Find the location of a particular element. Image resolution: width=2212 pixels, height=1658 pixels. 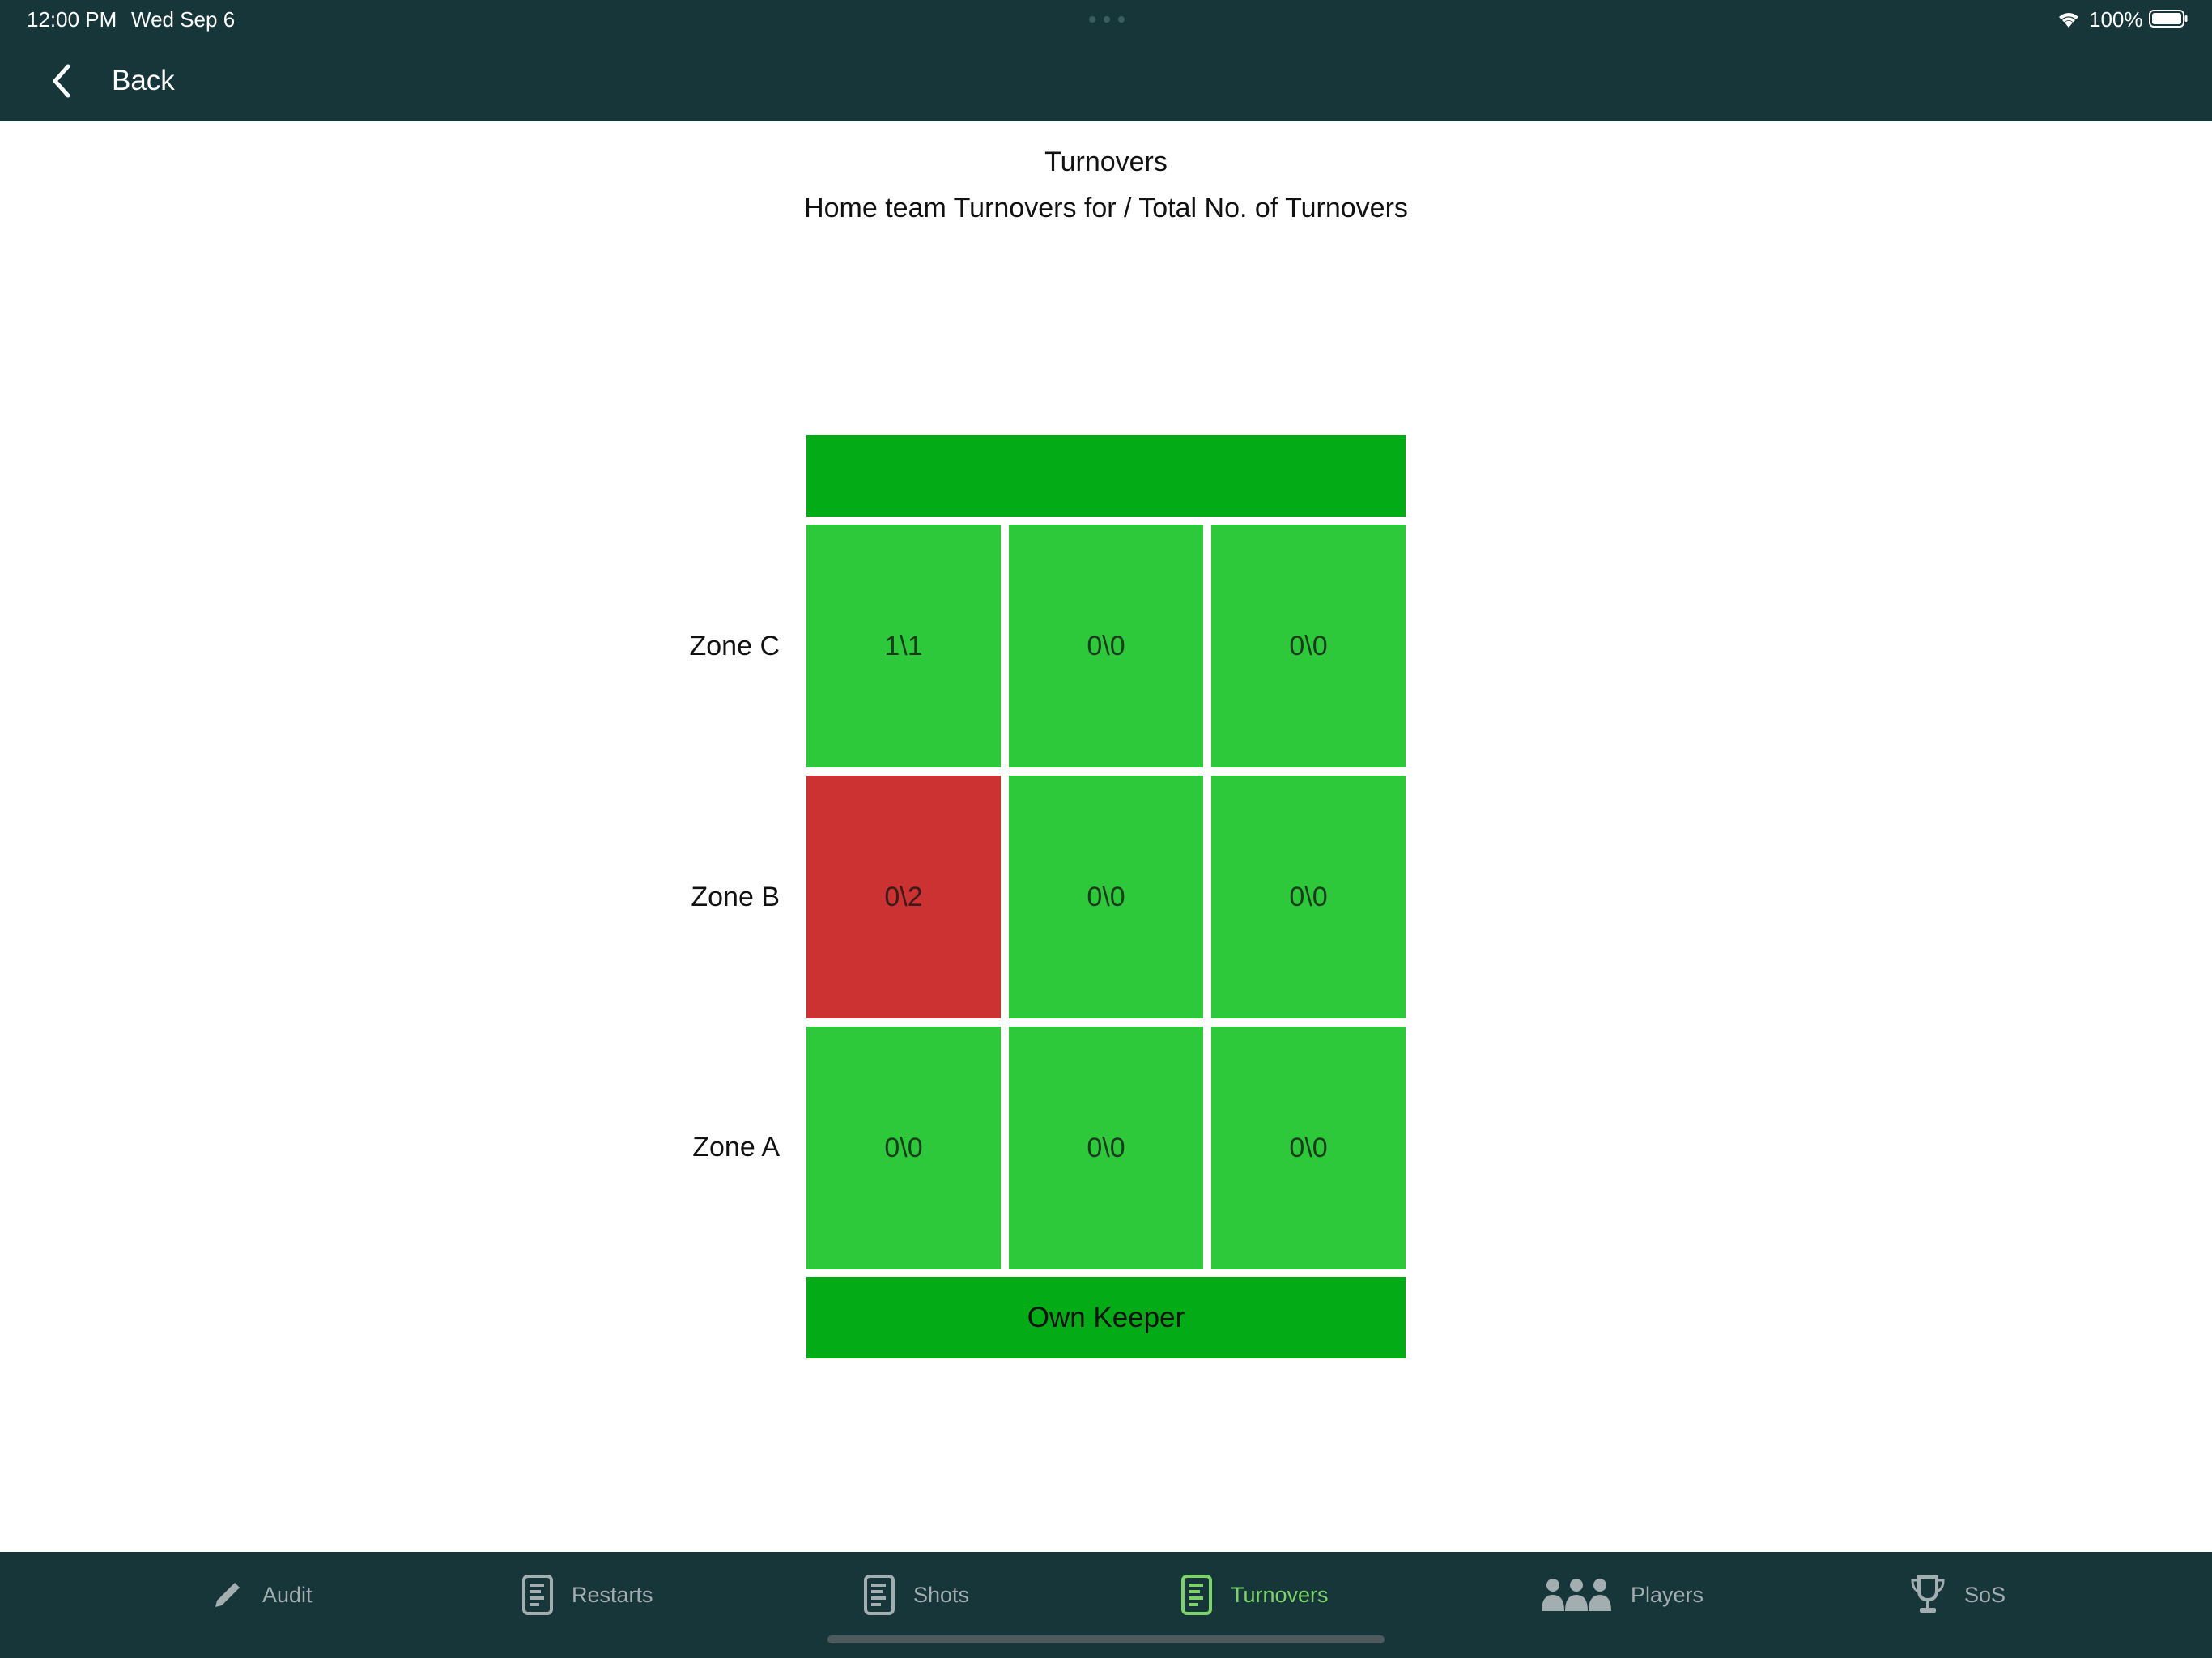

zone-c-cell-1: 1\1 is located at coordinates (903, 646).